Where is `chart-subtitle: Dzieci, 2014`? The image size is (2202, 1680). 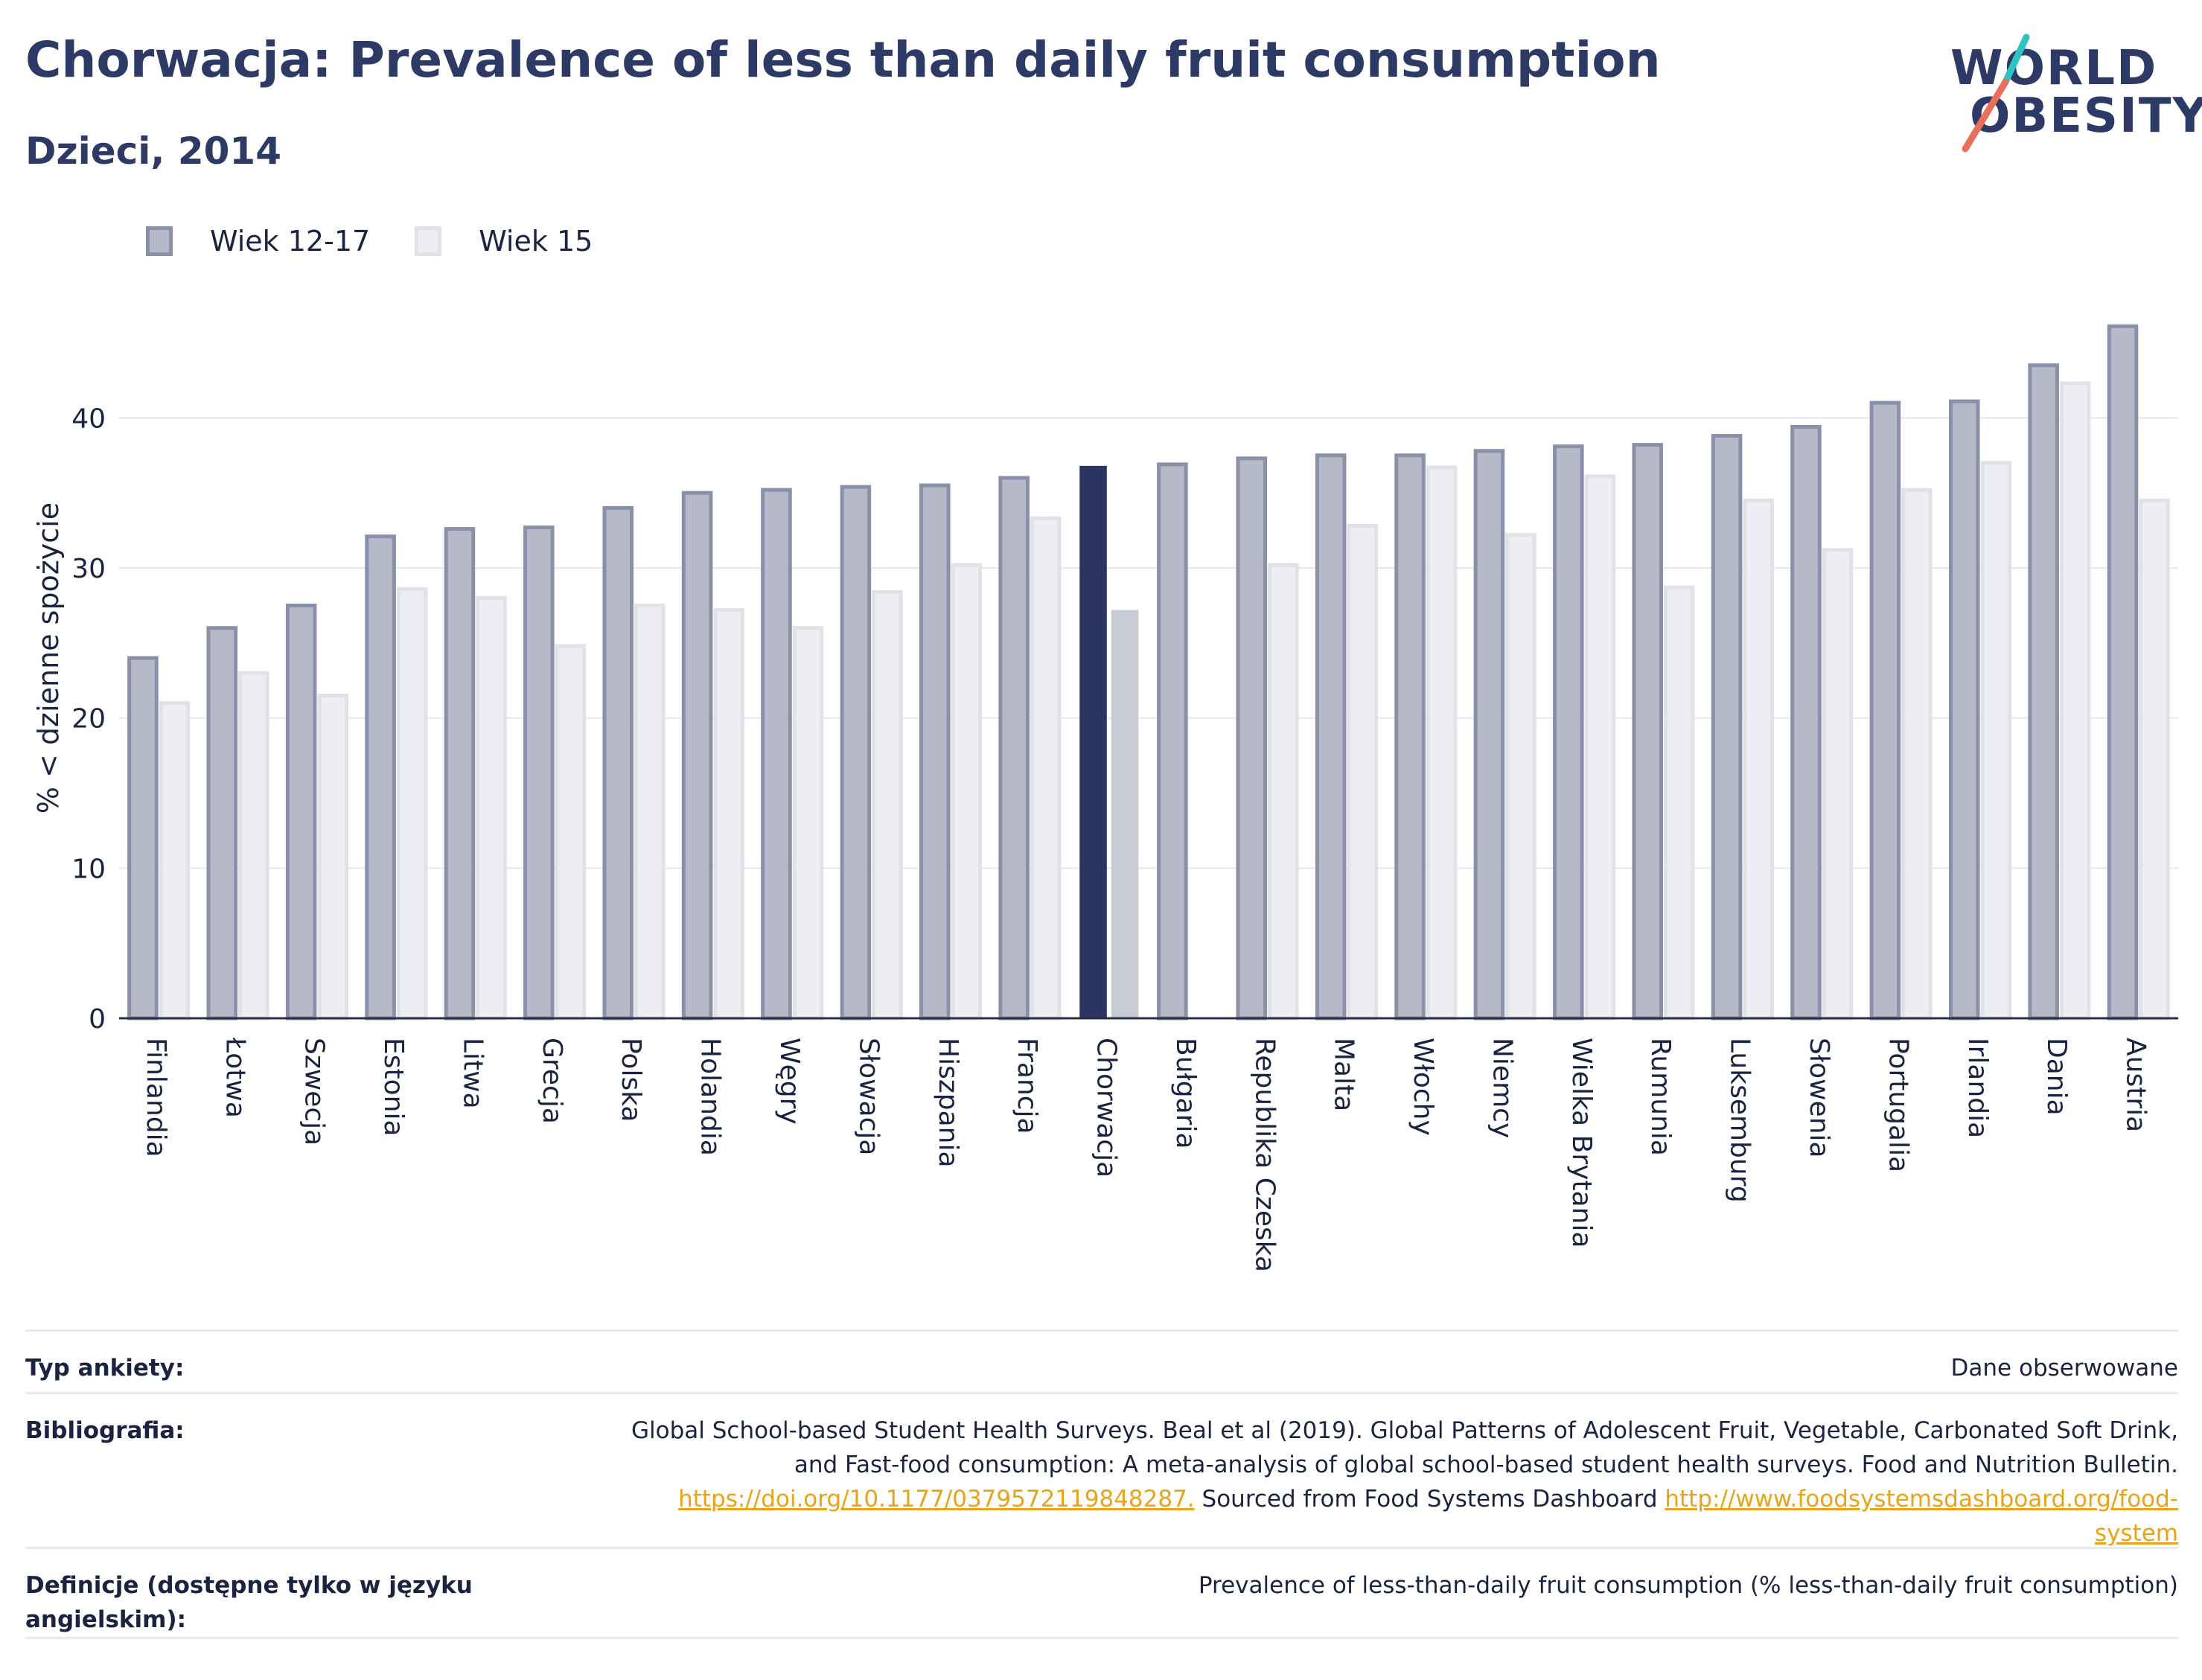
chart-subtitle: Dzieci, 2014 is located at coordinates (153, 151).